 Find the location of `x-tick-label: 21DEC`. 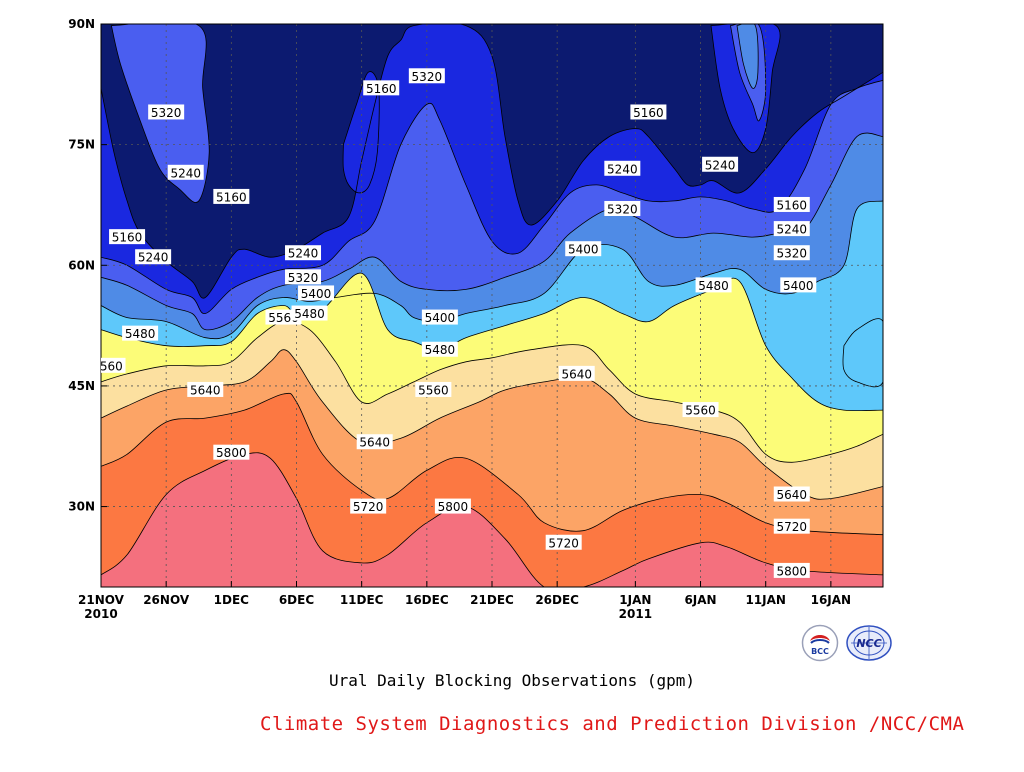

x-tick-label: 21DEC is located at coordinates (492, 600).